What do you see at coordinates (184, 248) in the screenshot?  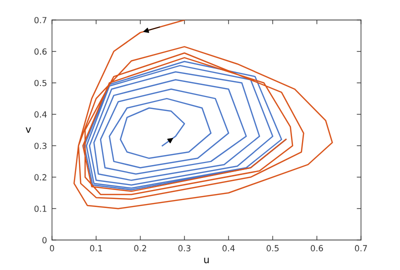 I see `x-tick-label: 0.3` at bounding box center [184, 248].